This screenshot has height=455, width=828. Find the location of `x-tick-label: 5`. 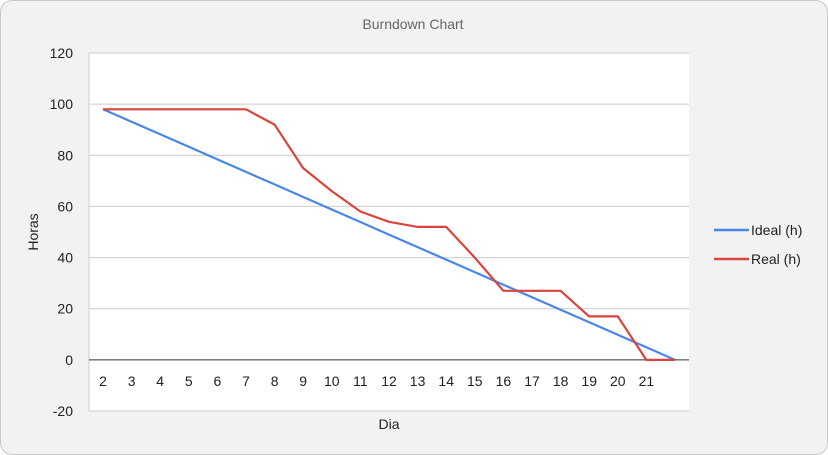

x-tick-label: 5 is located at coordinates (189, 381).